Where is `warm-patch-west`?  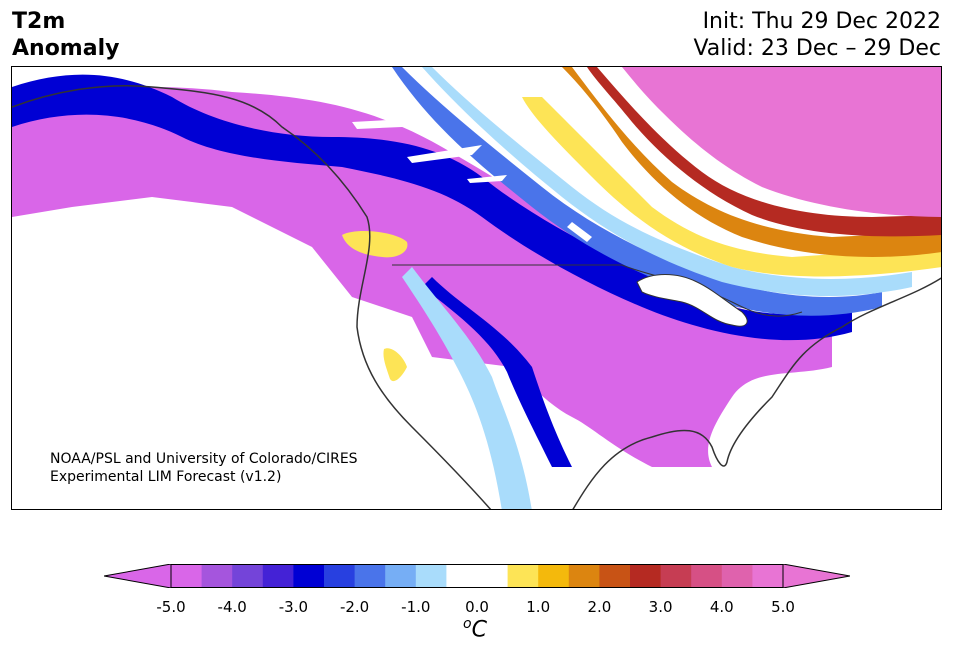
warm-patch-west is located at coordinates (375, 244).